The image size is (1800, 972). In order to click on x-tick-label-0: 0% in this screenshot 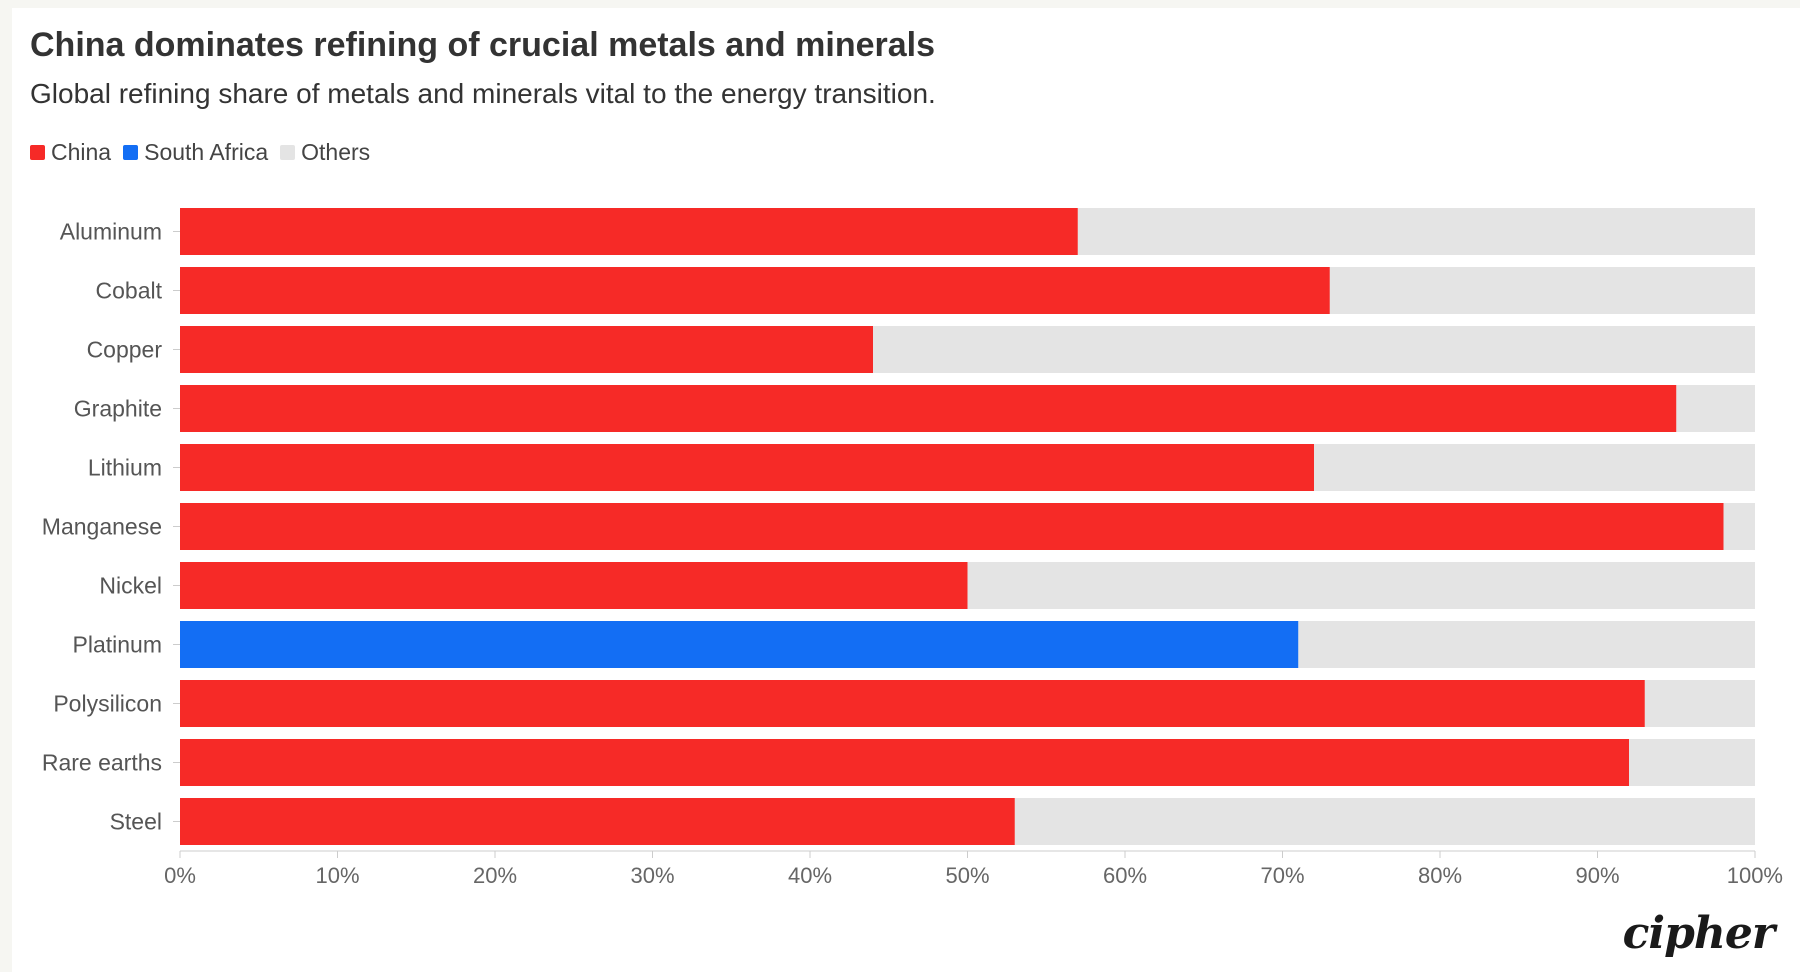, I will do `click(180, 875)`.